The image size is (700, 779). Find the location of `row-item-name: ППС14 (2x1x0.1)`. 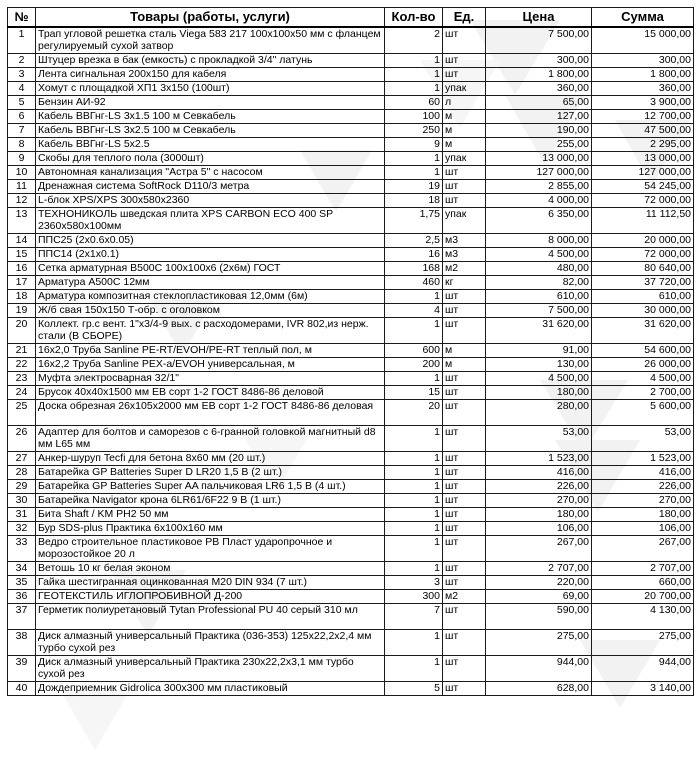

row-item-name: ППС14 (2x1x0.1) is located at coordinates (210, 254).